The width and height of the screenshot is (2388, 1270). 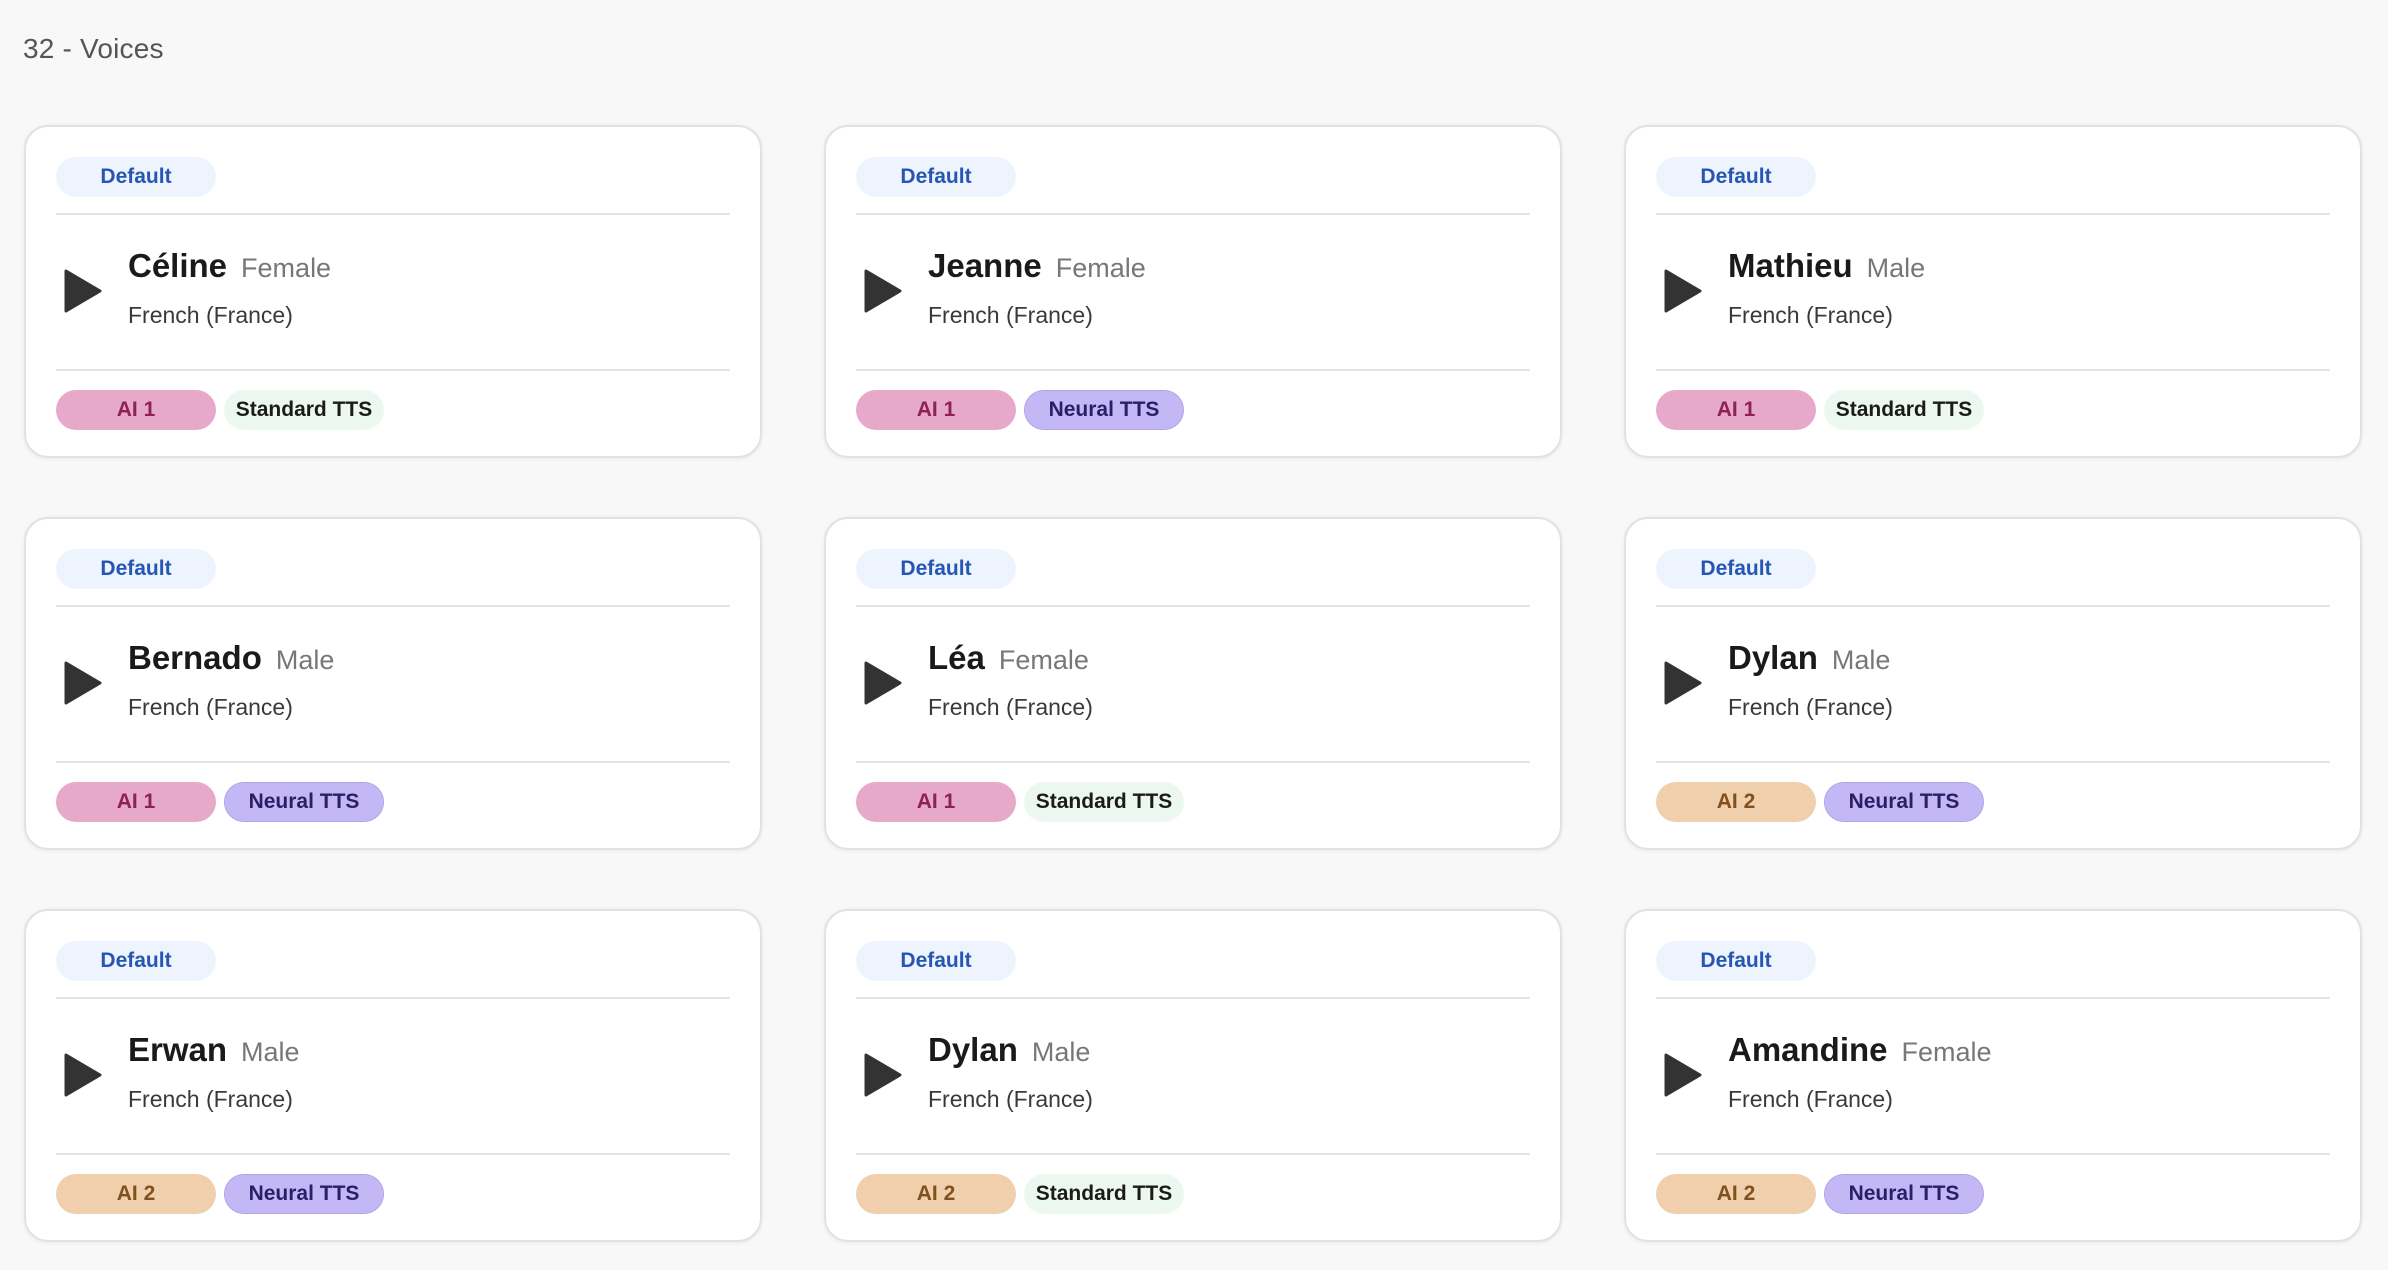 I want to click on voice-name-row: Mathieu Male, so click(x=1826, y=266).